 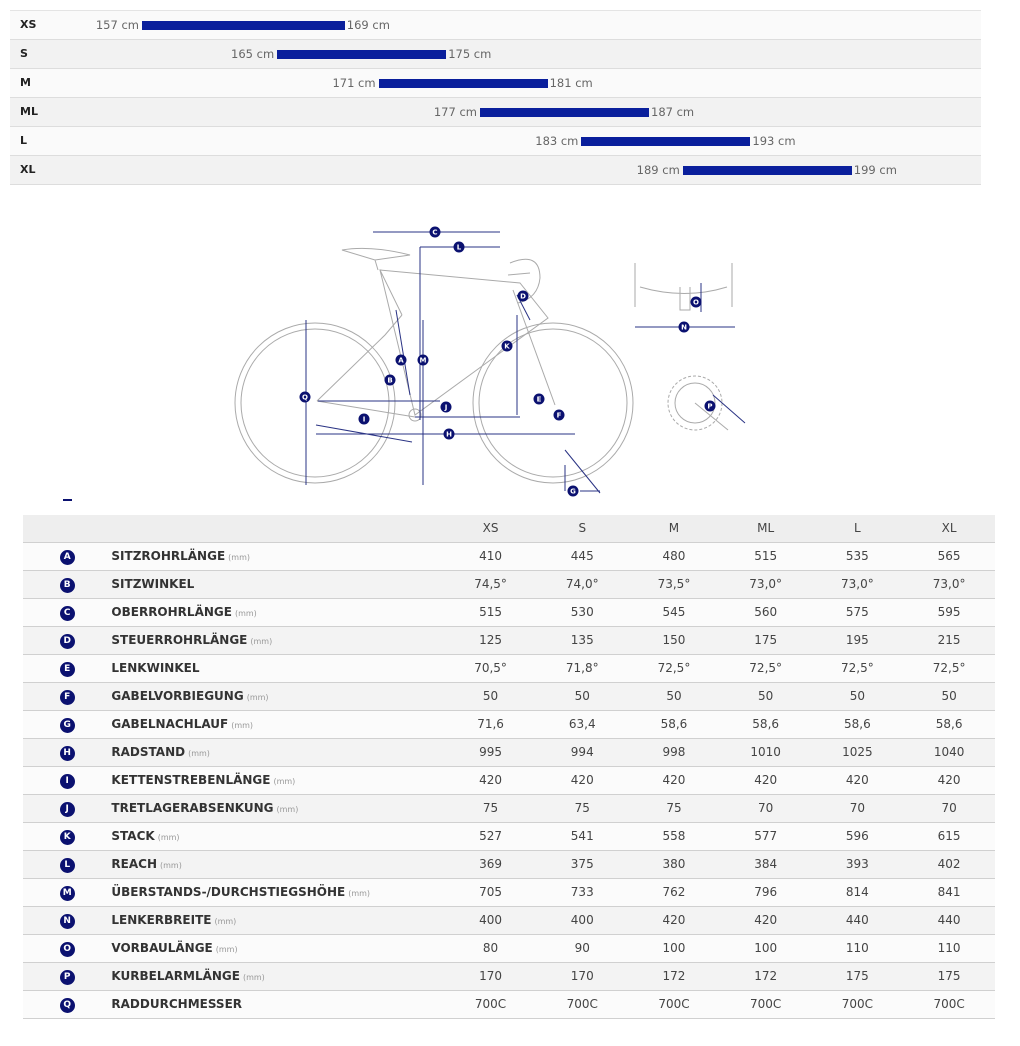 I want to click on size-label: M, so click(x=25, y=82).